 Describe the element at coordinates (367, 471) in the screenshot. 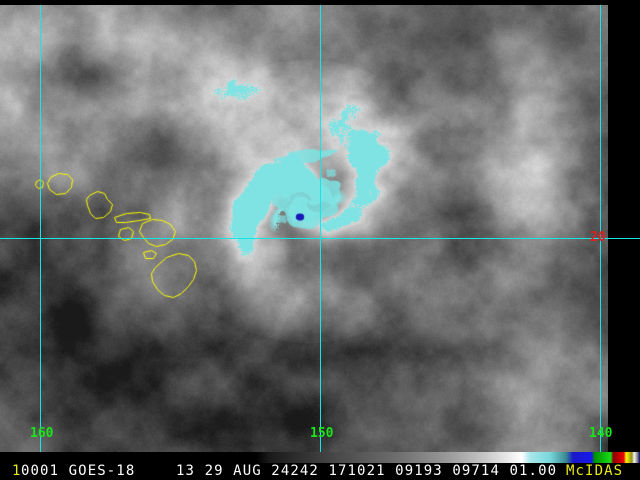

I see `band-date-time-text: 13 29 AUG 24242 171021 09193 09714 01.00` at that location.